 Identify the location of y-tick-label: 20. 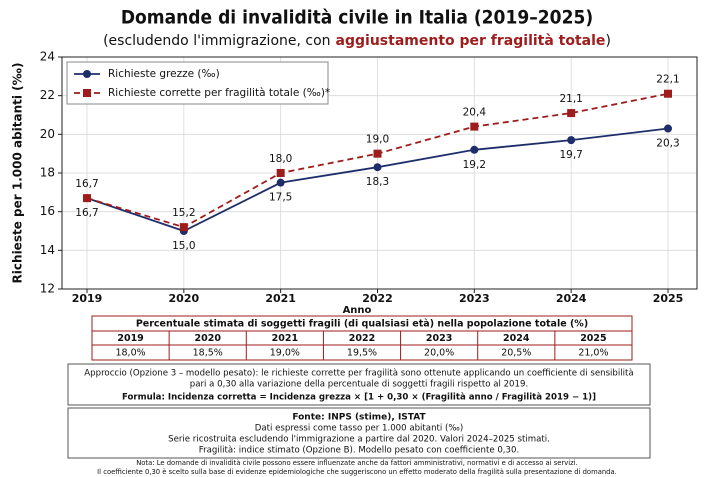
(47, 134).